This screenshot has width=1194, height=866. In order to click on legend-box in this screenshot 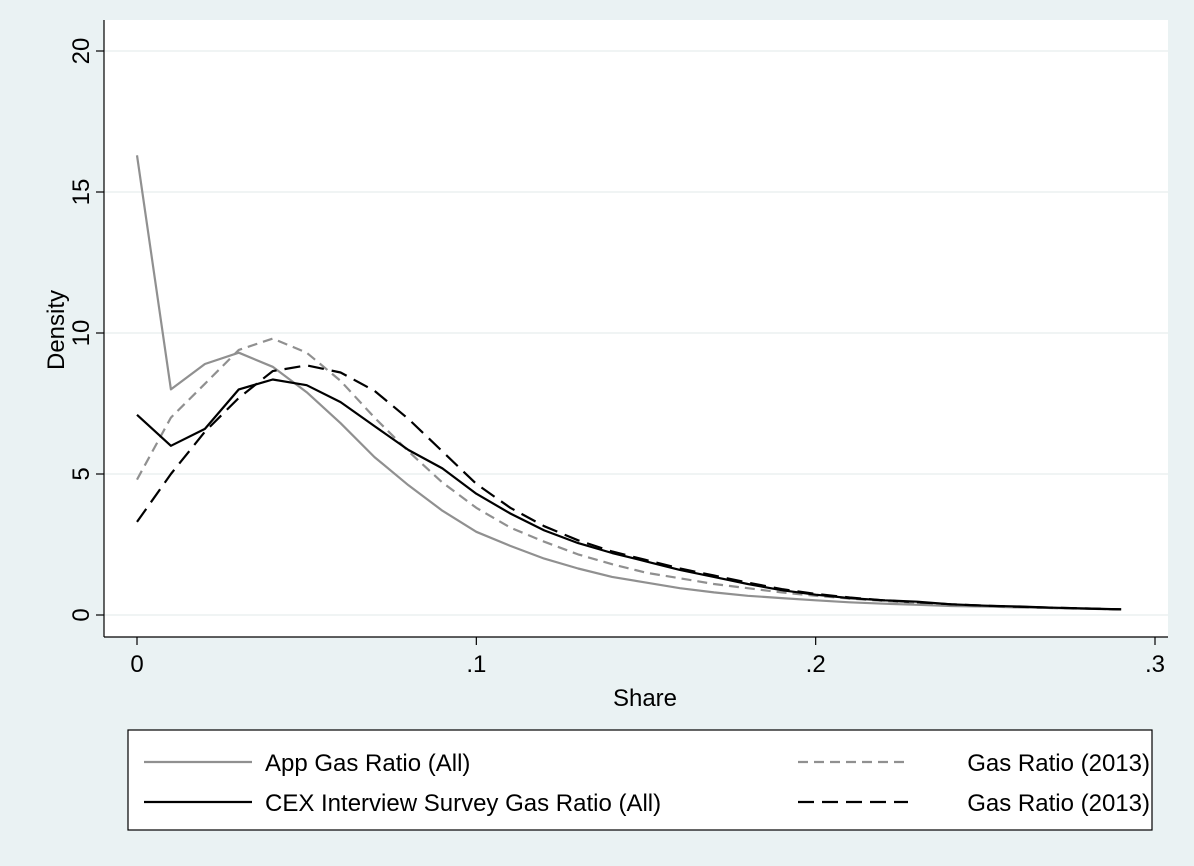, I will do `click(640, 780)`.